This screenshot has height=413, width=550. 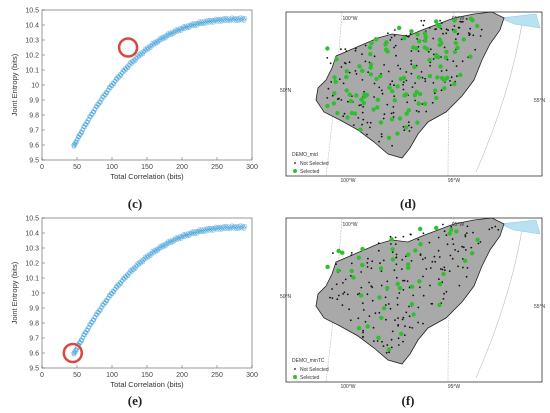 What do you see at coordinates (34, 145) in the screenshot?
I see `svg-text: 9.6` at bounding box center [34, 145].